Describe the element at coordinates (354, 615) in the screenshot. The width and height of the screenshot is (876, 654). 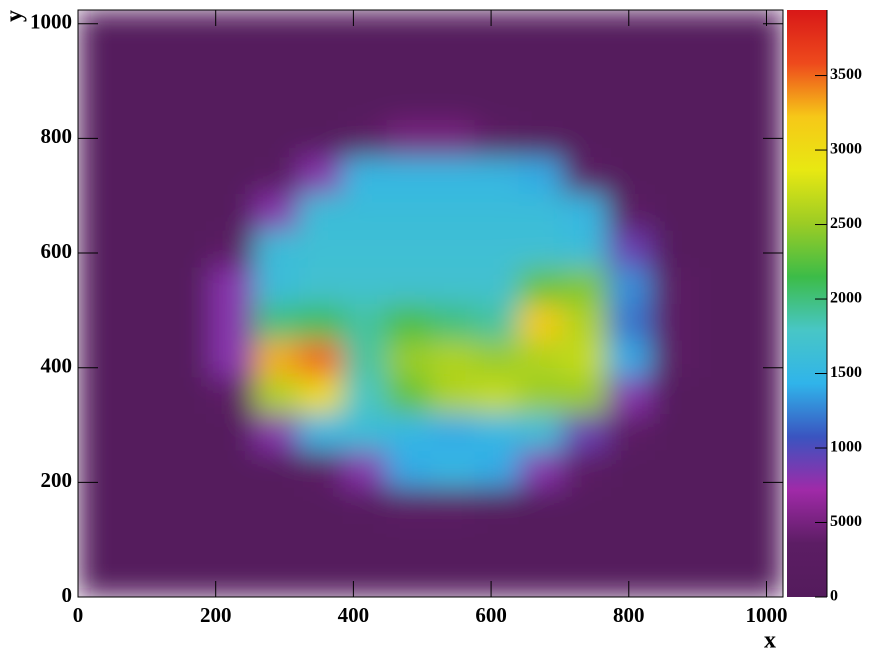
I see `x-tick-label: 400` at that location.